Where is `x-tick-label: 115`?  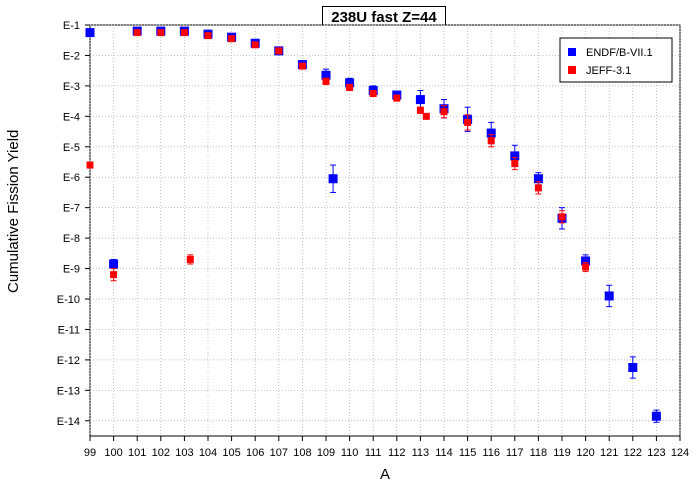
x-tick-label: 115 is located at coordinates (468, 453).